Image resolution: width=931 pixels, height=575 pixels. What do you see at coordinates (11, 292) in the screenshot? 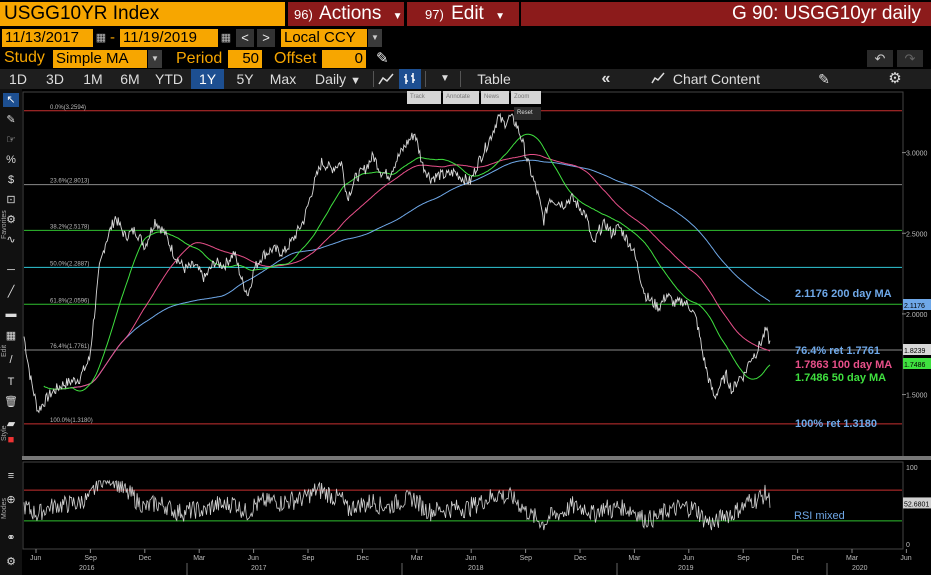
I see `trend-icon: ╱` at bounding box center [11, 292].